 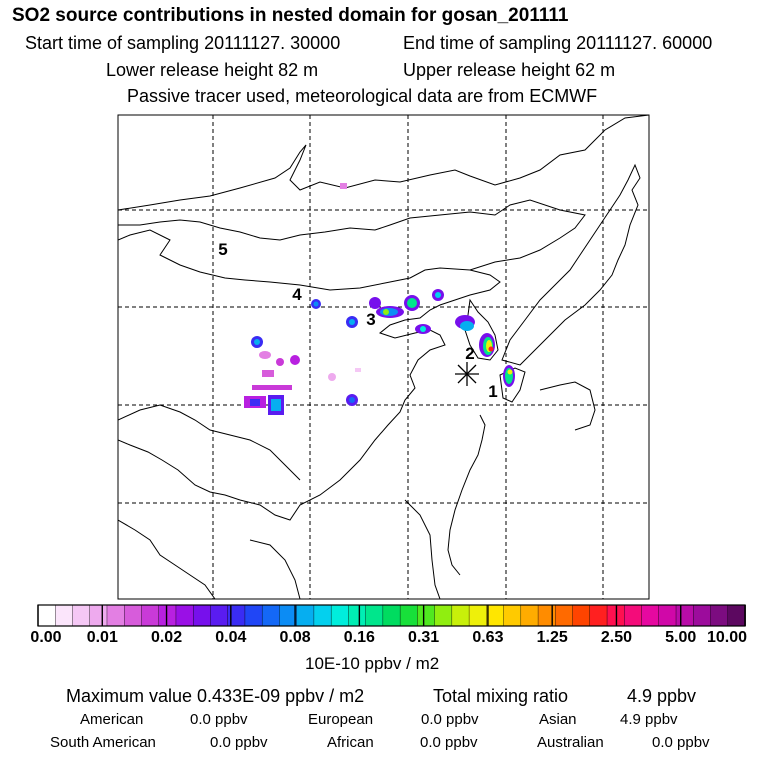 What do you see at coordinates (231, 637) in the screenshot?
I see `colorbar-tick-label: 0.04` at bounding box center [231, 637].